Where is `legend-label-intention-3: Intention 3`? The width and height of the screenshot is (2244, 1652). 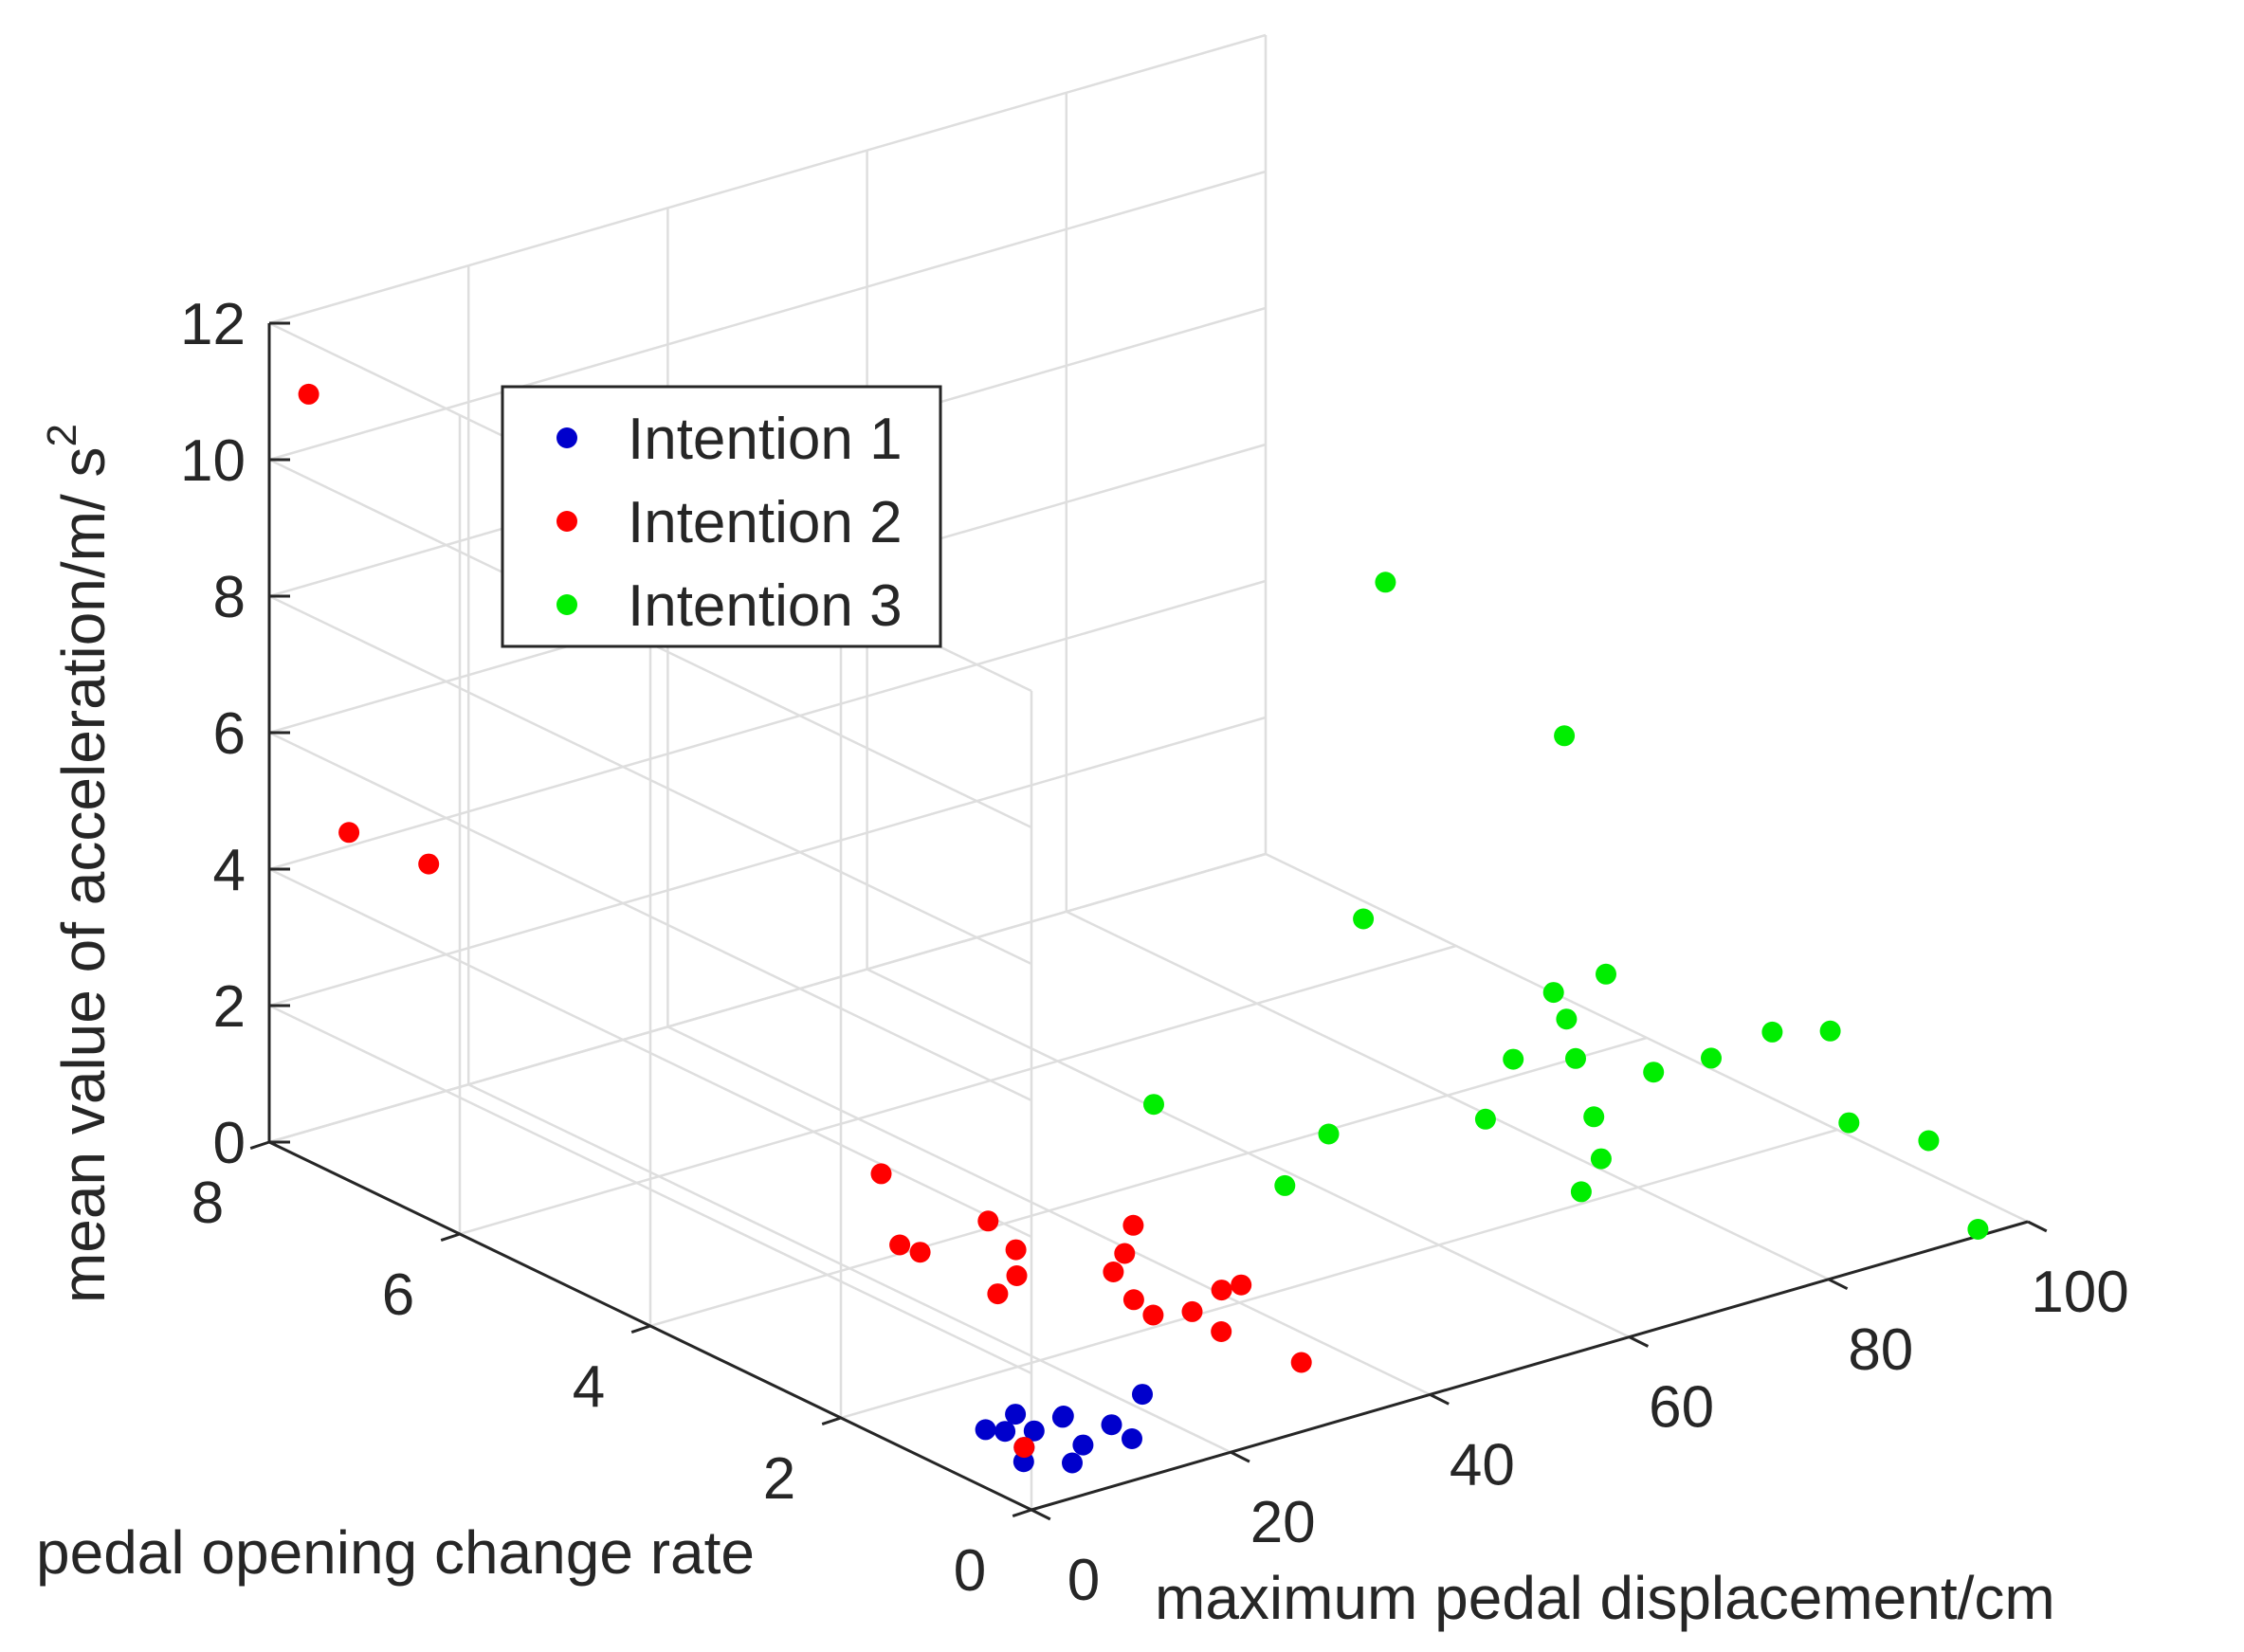
legend-label-intention-3: Intention 3 is located at coordinates (766, 606).